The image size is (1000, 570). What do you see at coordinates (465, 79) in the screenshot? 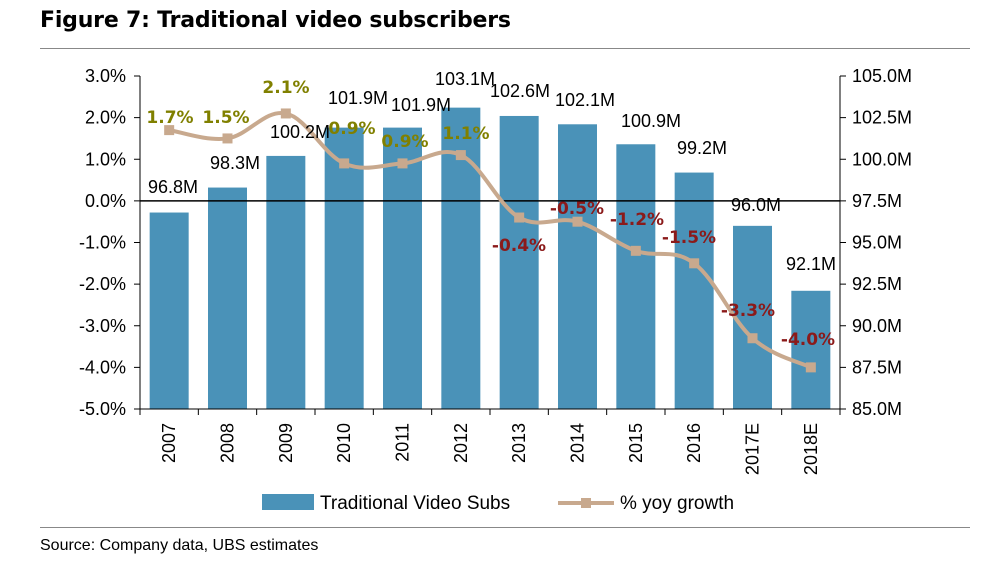
I see `bar-value-label: 103.1M` at bounding box center [465, 79].